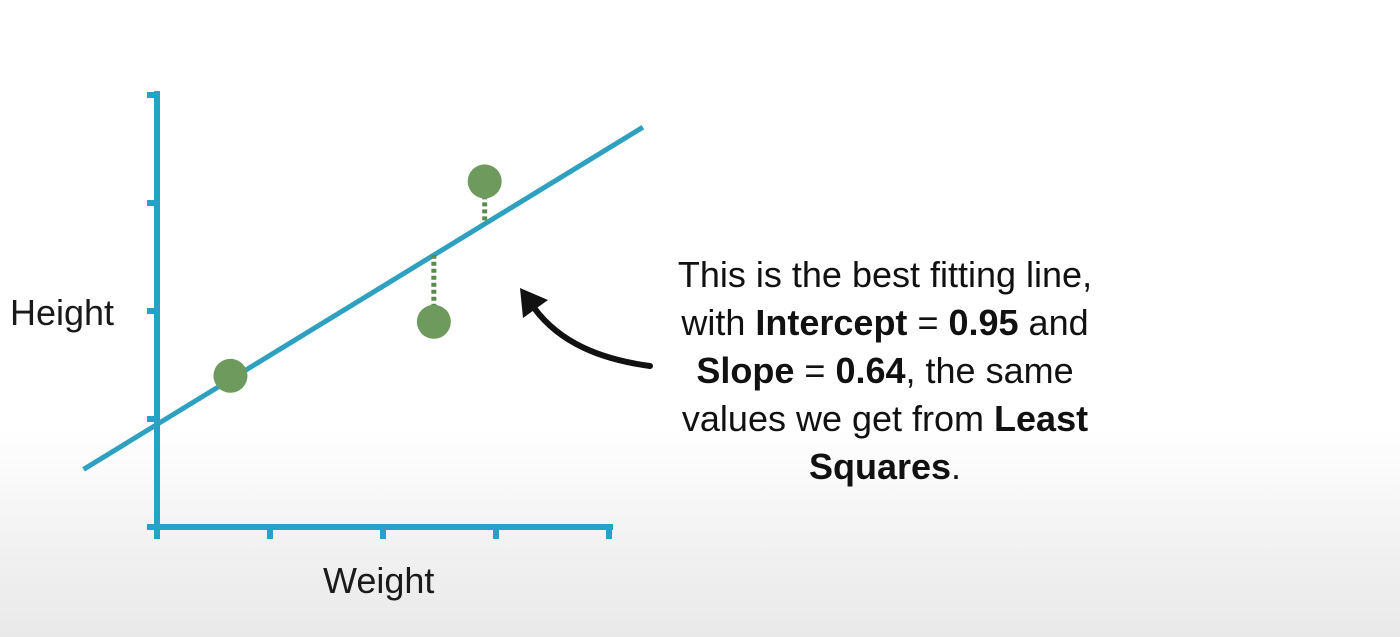  Describe the element at coordinates (745, 370) in the screenshot. I see `slope-label: Slope` at that location.